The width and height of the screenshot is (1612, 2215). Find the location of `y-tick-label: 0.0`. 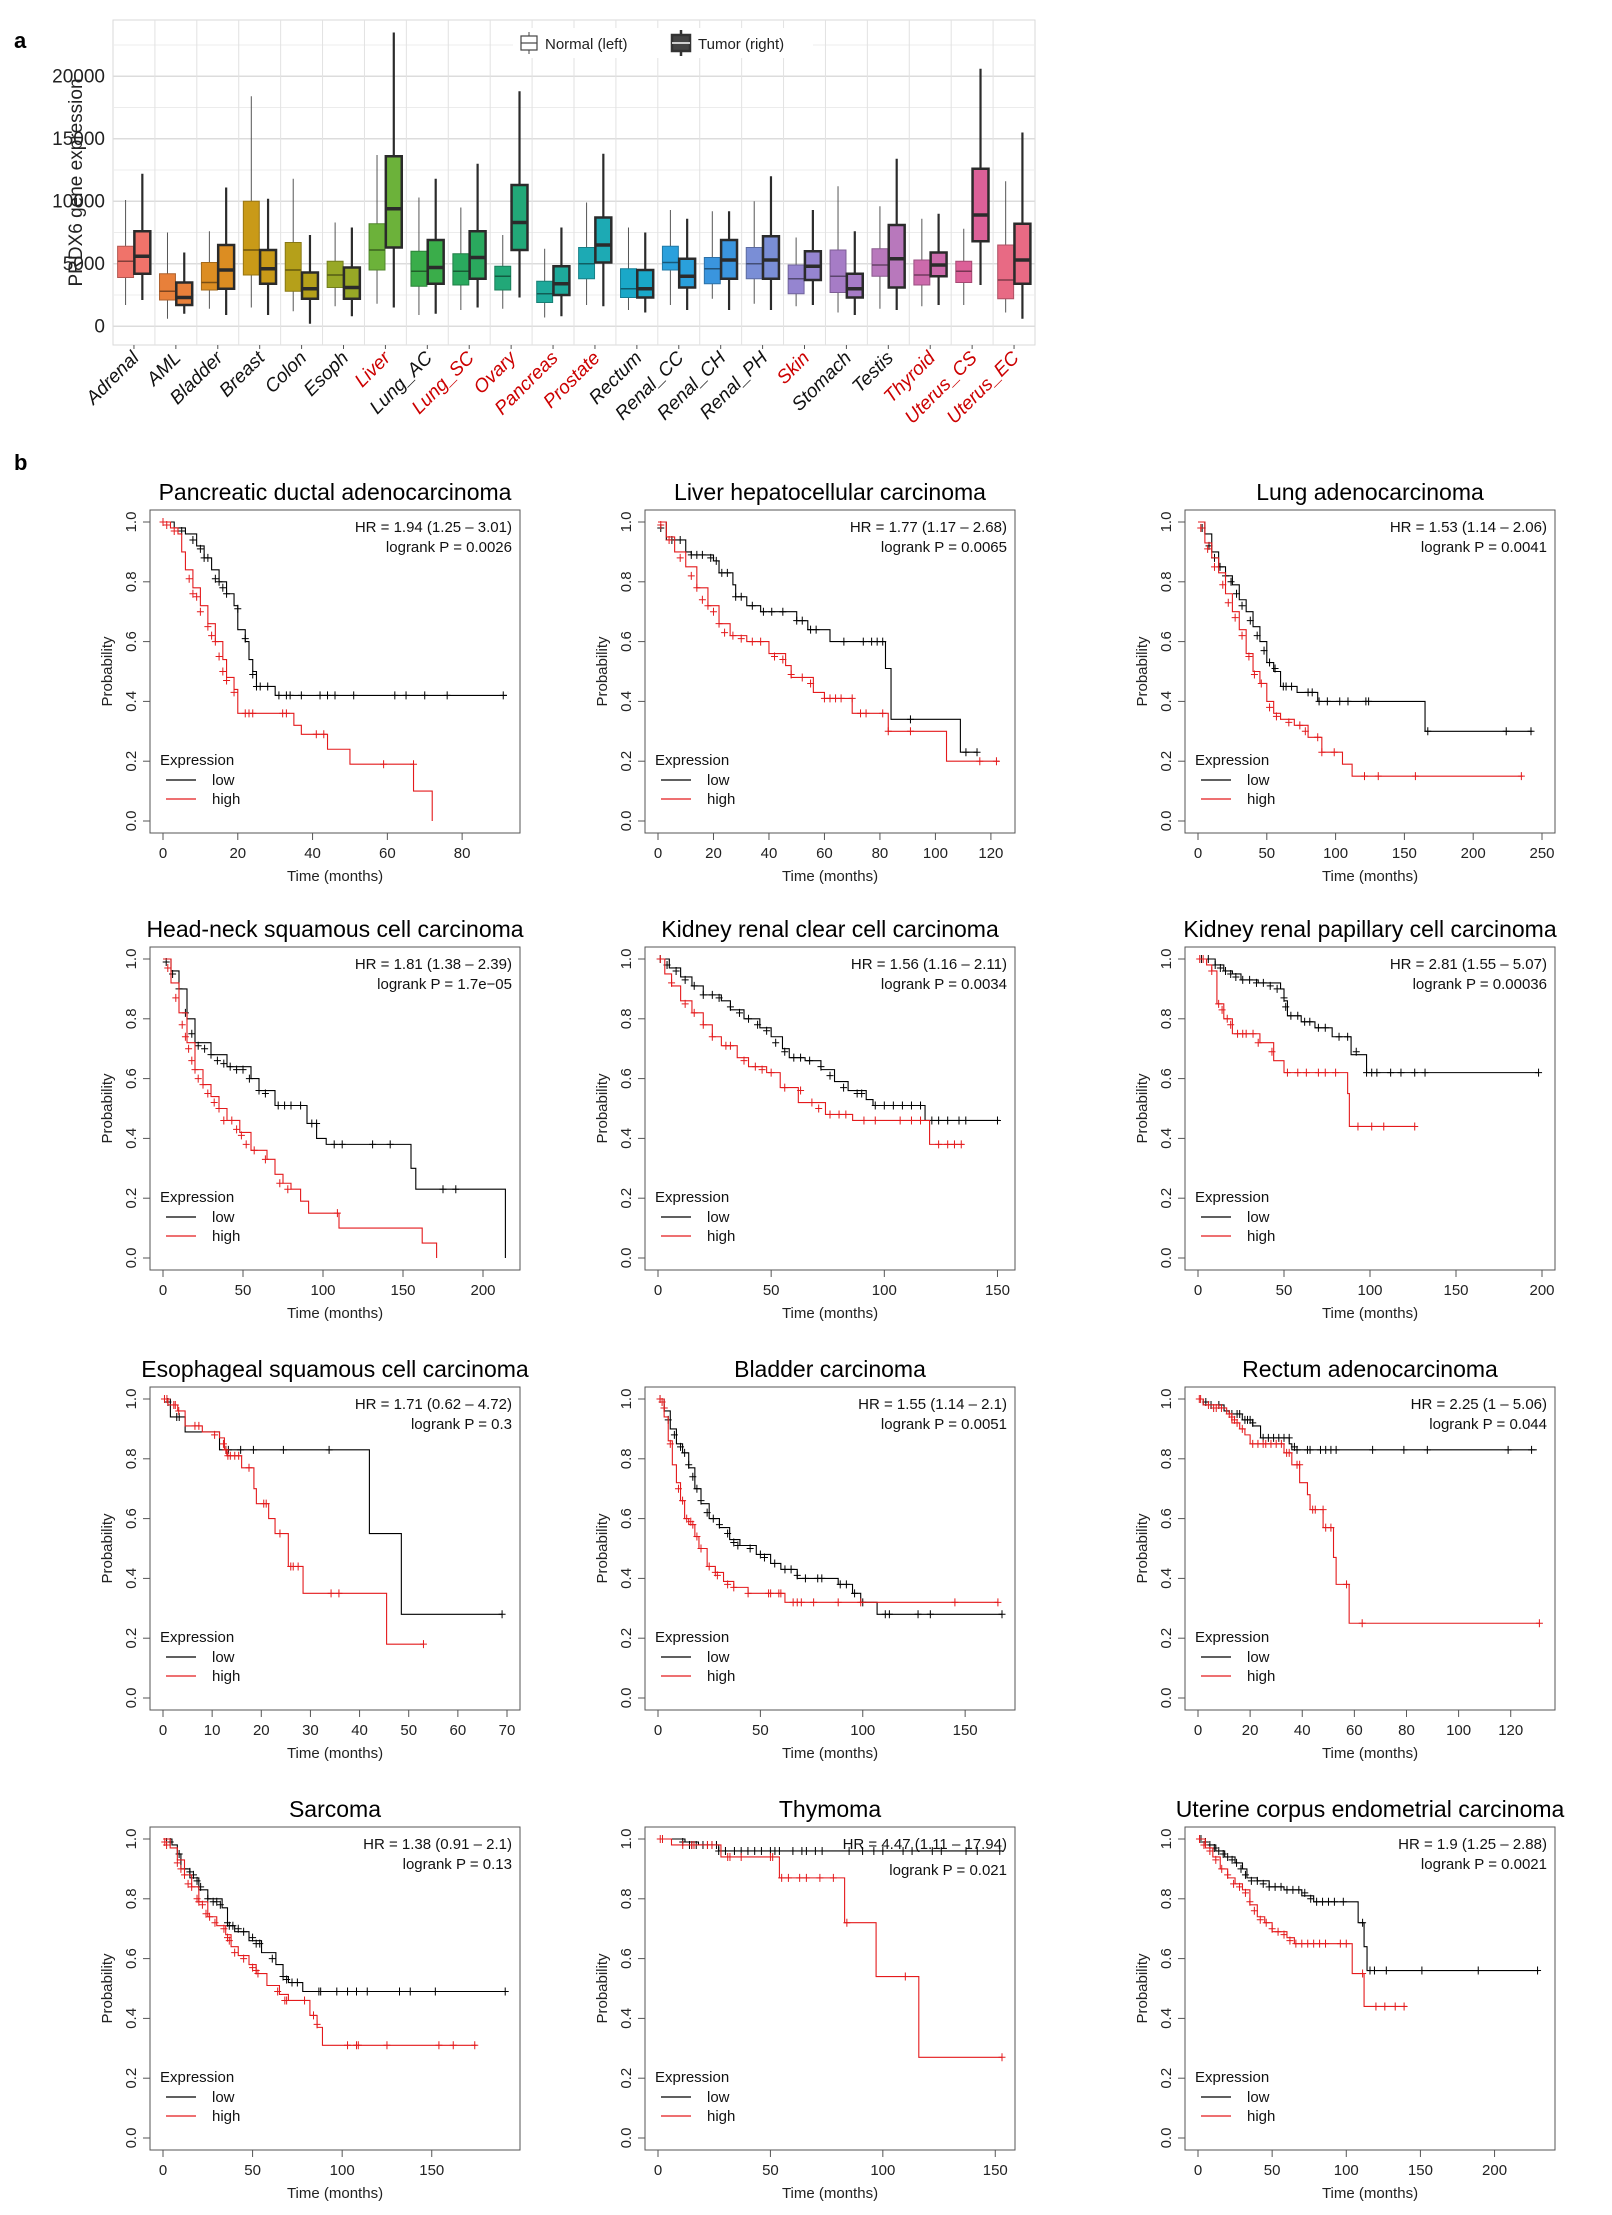

y-tick-label: 0.0 is located at coordinates (1166, 2138).